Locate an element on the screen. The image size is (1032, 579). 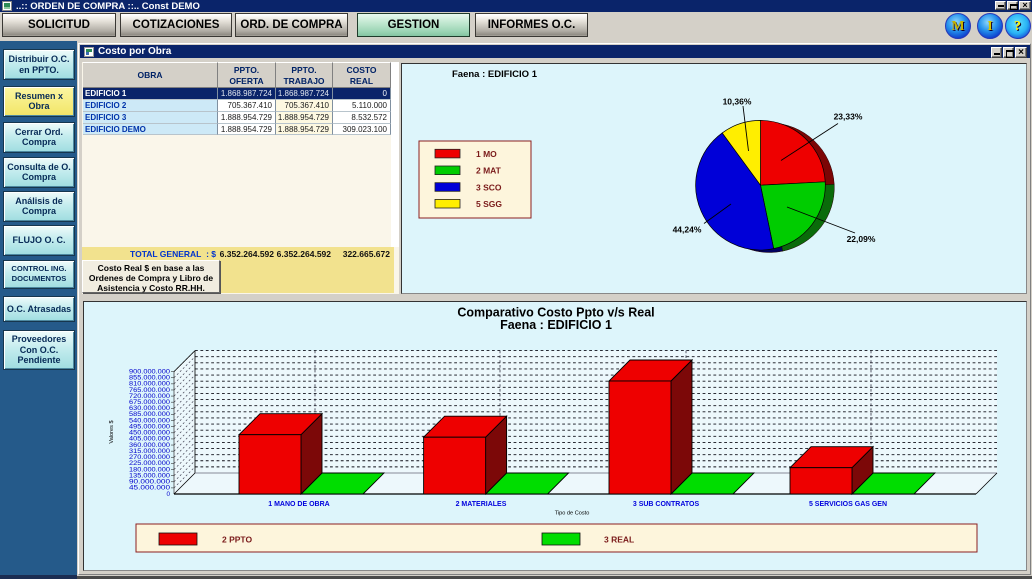
svg-text: 405.000.000 is located at coordinates (150, 439).